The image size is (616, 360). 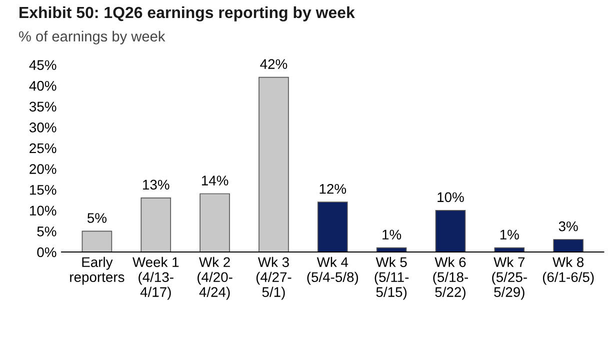 I want to click on y-tick-label: 25%, so click(x=43, y=148).